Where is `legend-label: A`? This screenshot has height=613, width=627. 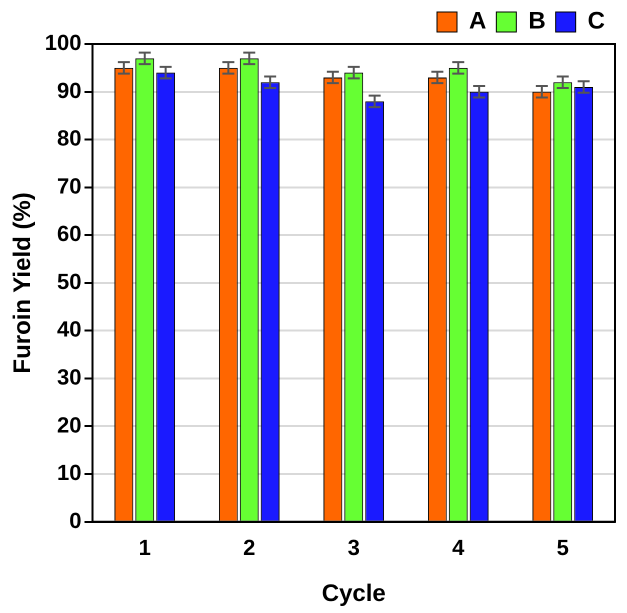
legend-label: A is located at coordinates (477, 21).